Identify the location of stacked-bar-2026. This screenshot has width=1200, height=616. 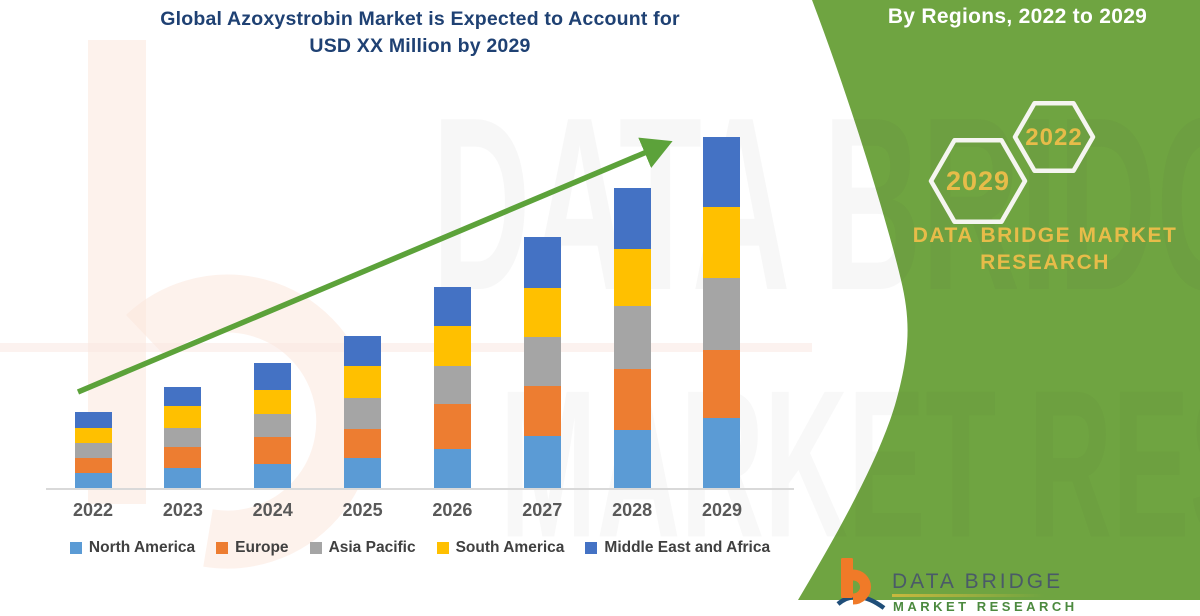
(452, 387).